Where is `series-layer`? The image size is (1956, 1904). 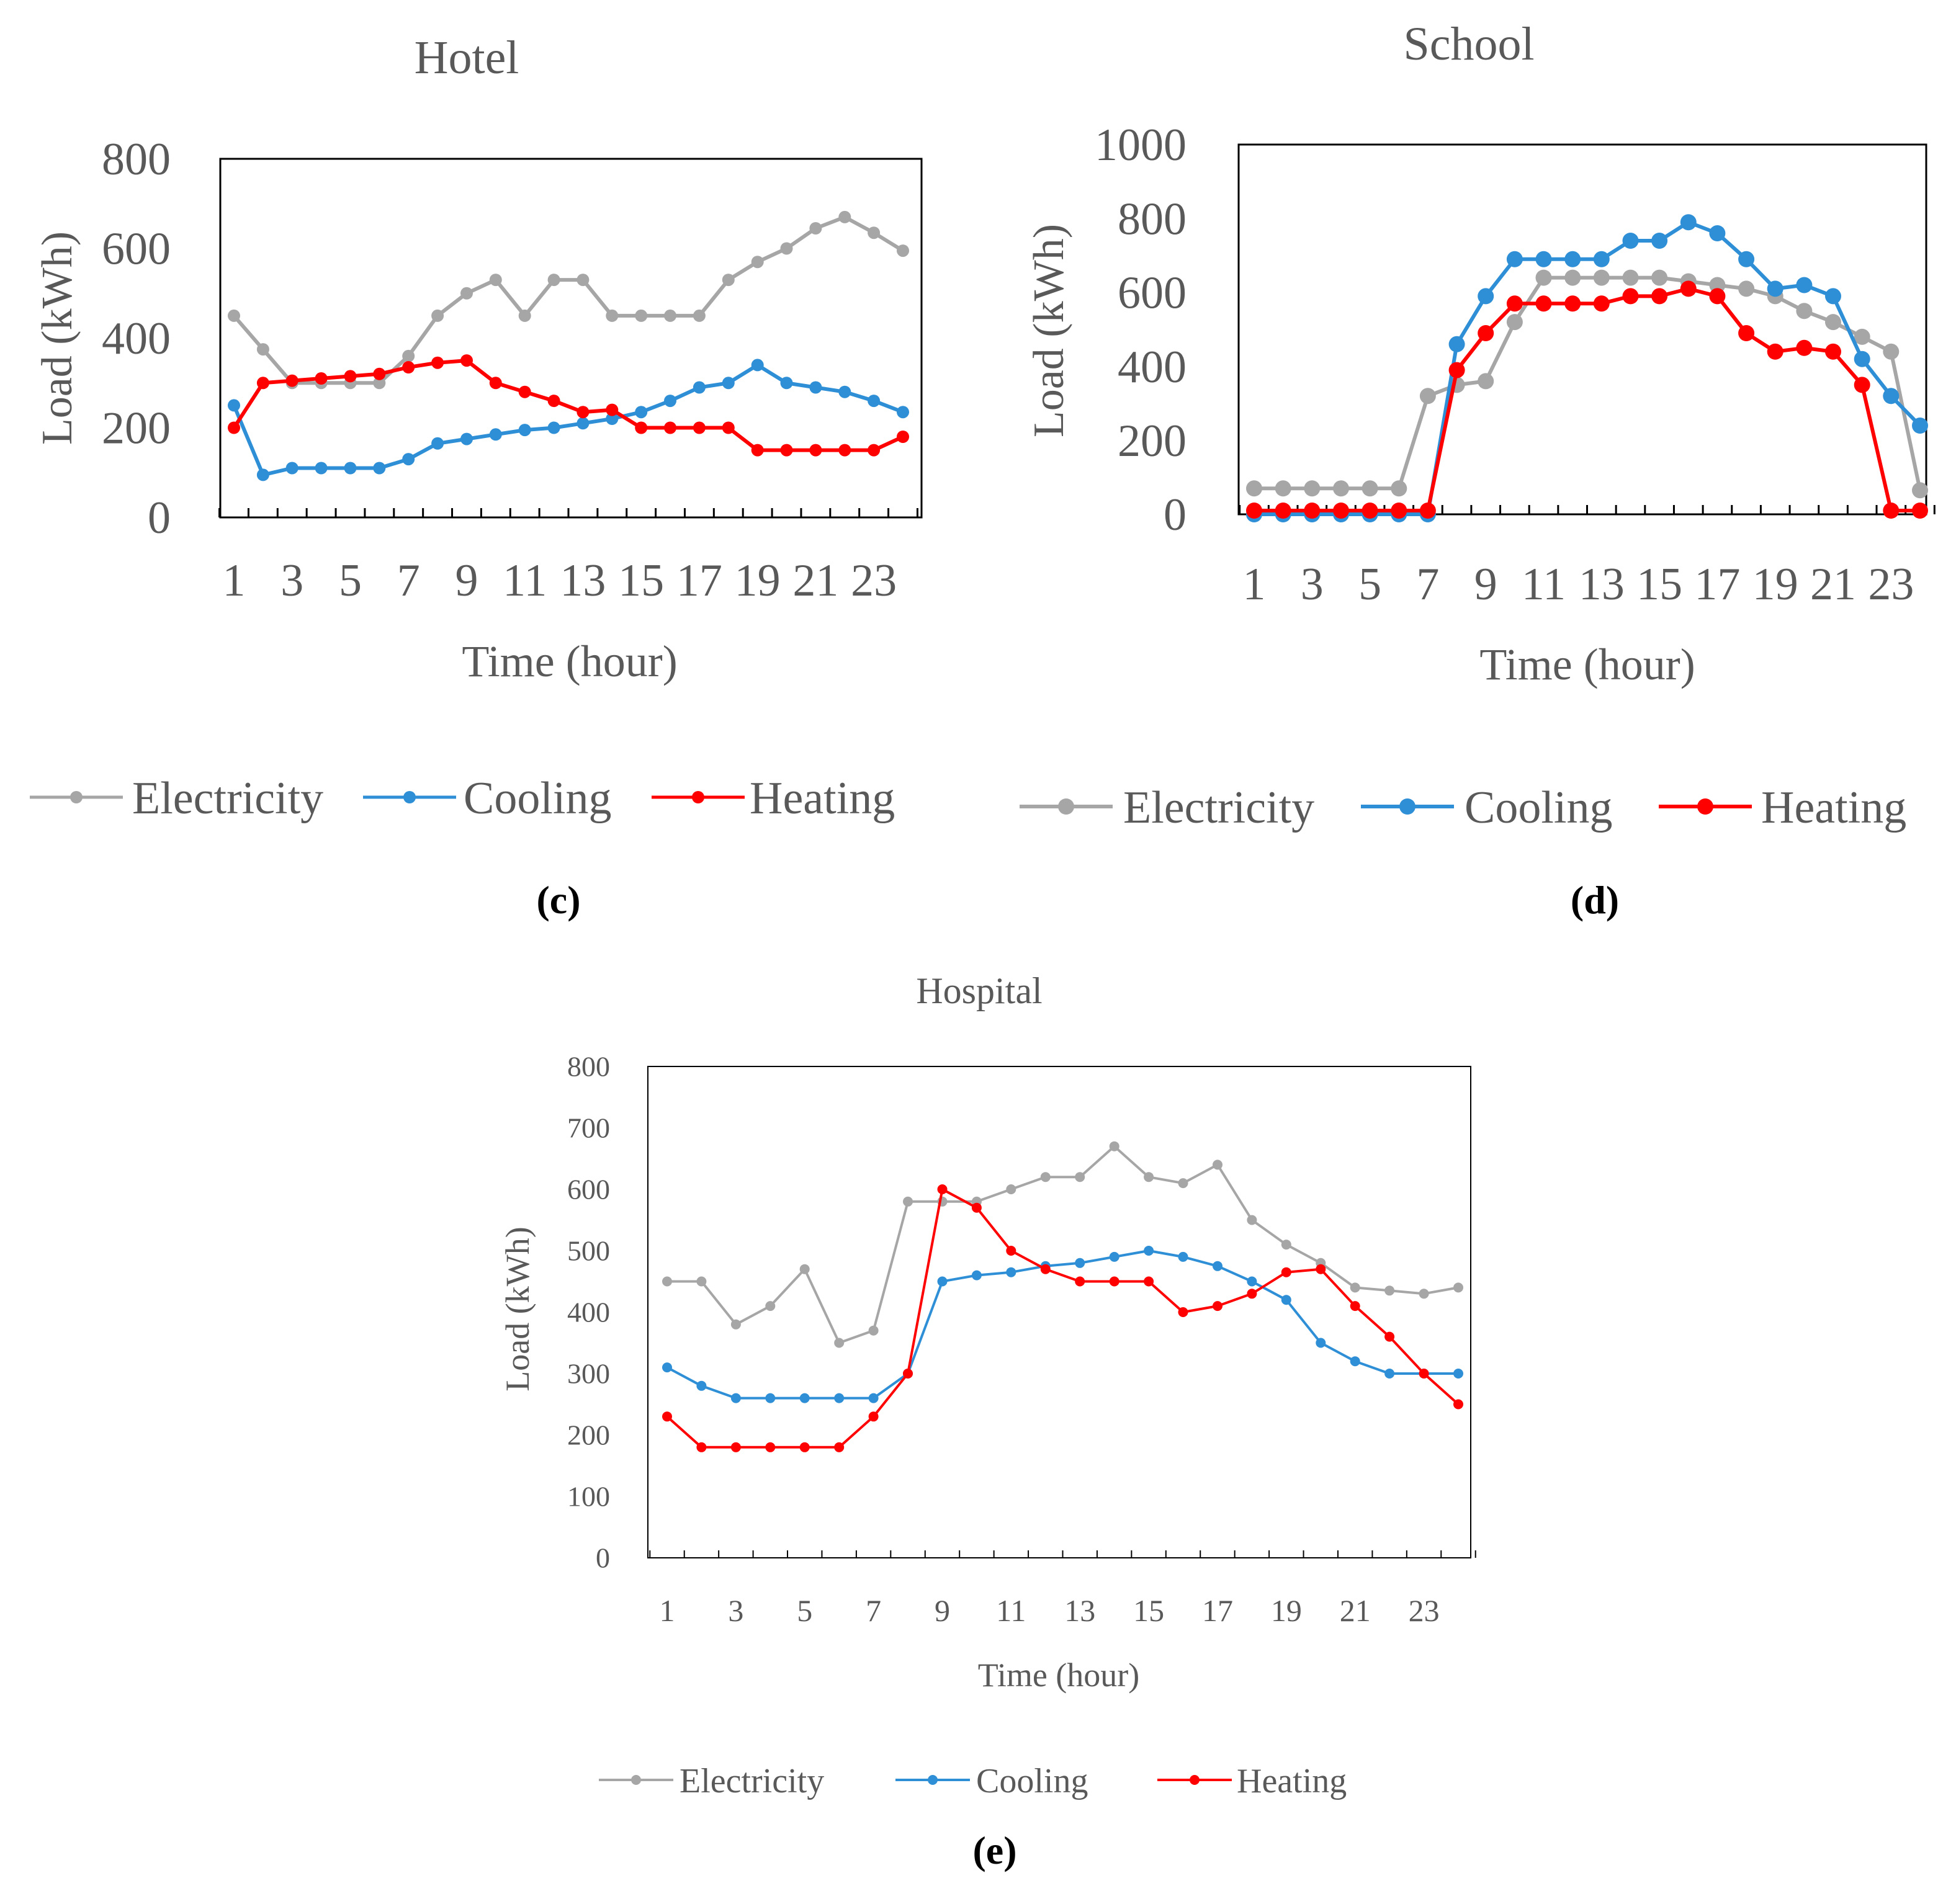 series-layer is located at coordinates (1587, 368).